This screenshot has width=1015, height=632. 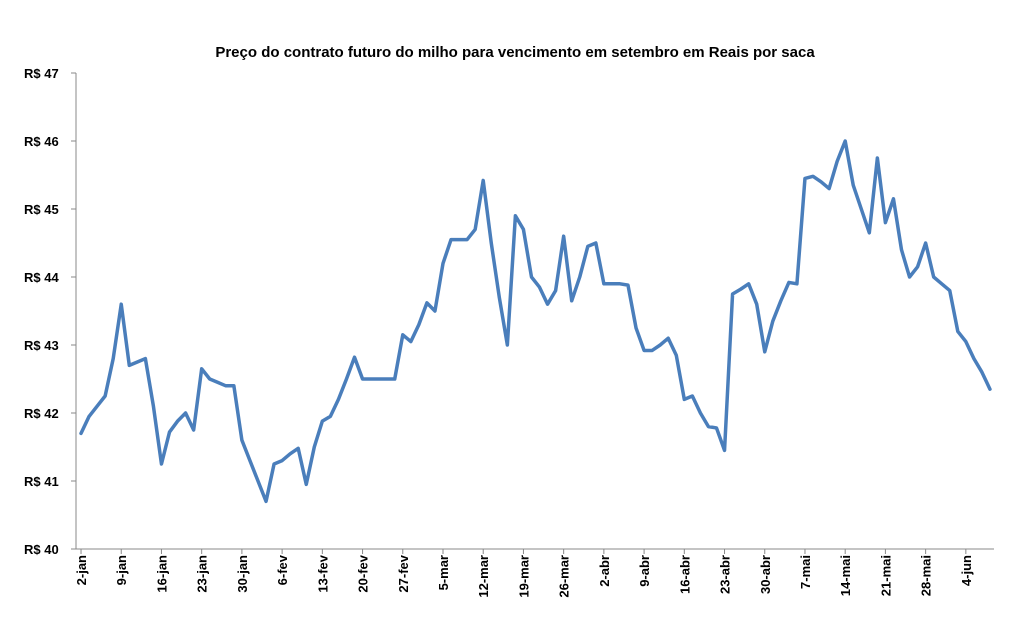 What do you see at coordinates (805, 572) in the screenshot?
I see `x-tick-label: 7-mai` at bounding box center [805, 572].